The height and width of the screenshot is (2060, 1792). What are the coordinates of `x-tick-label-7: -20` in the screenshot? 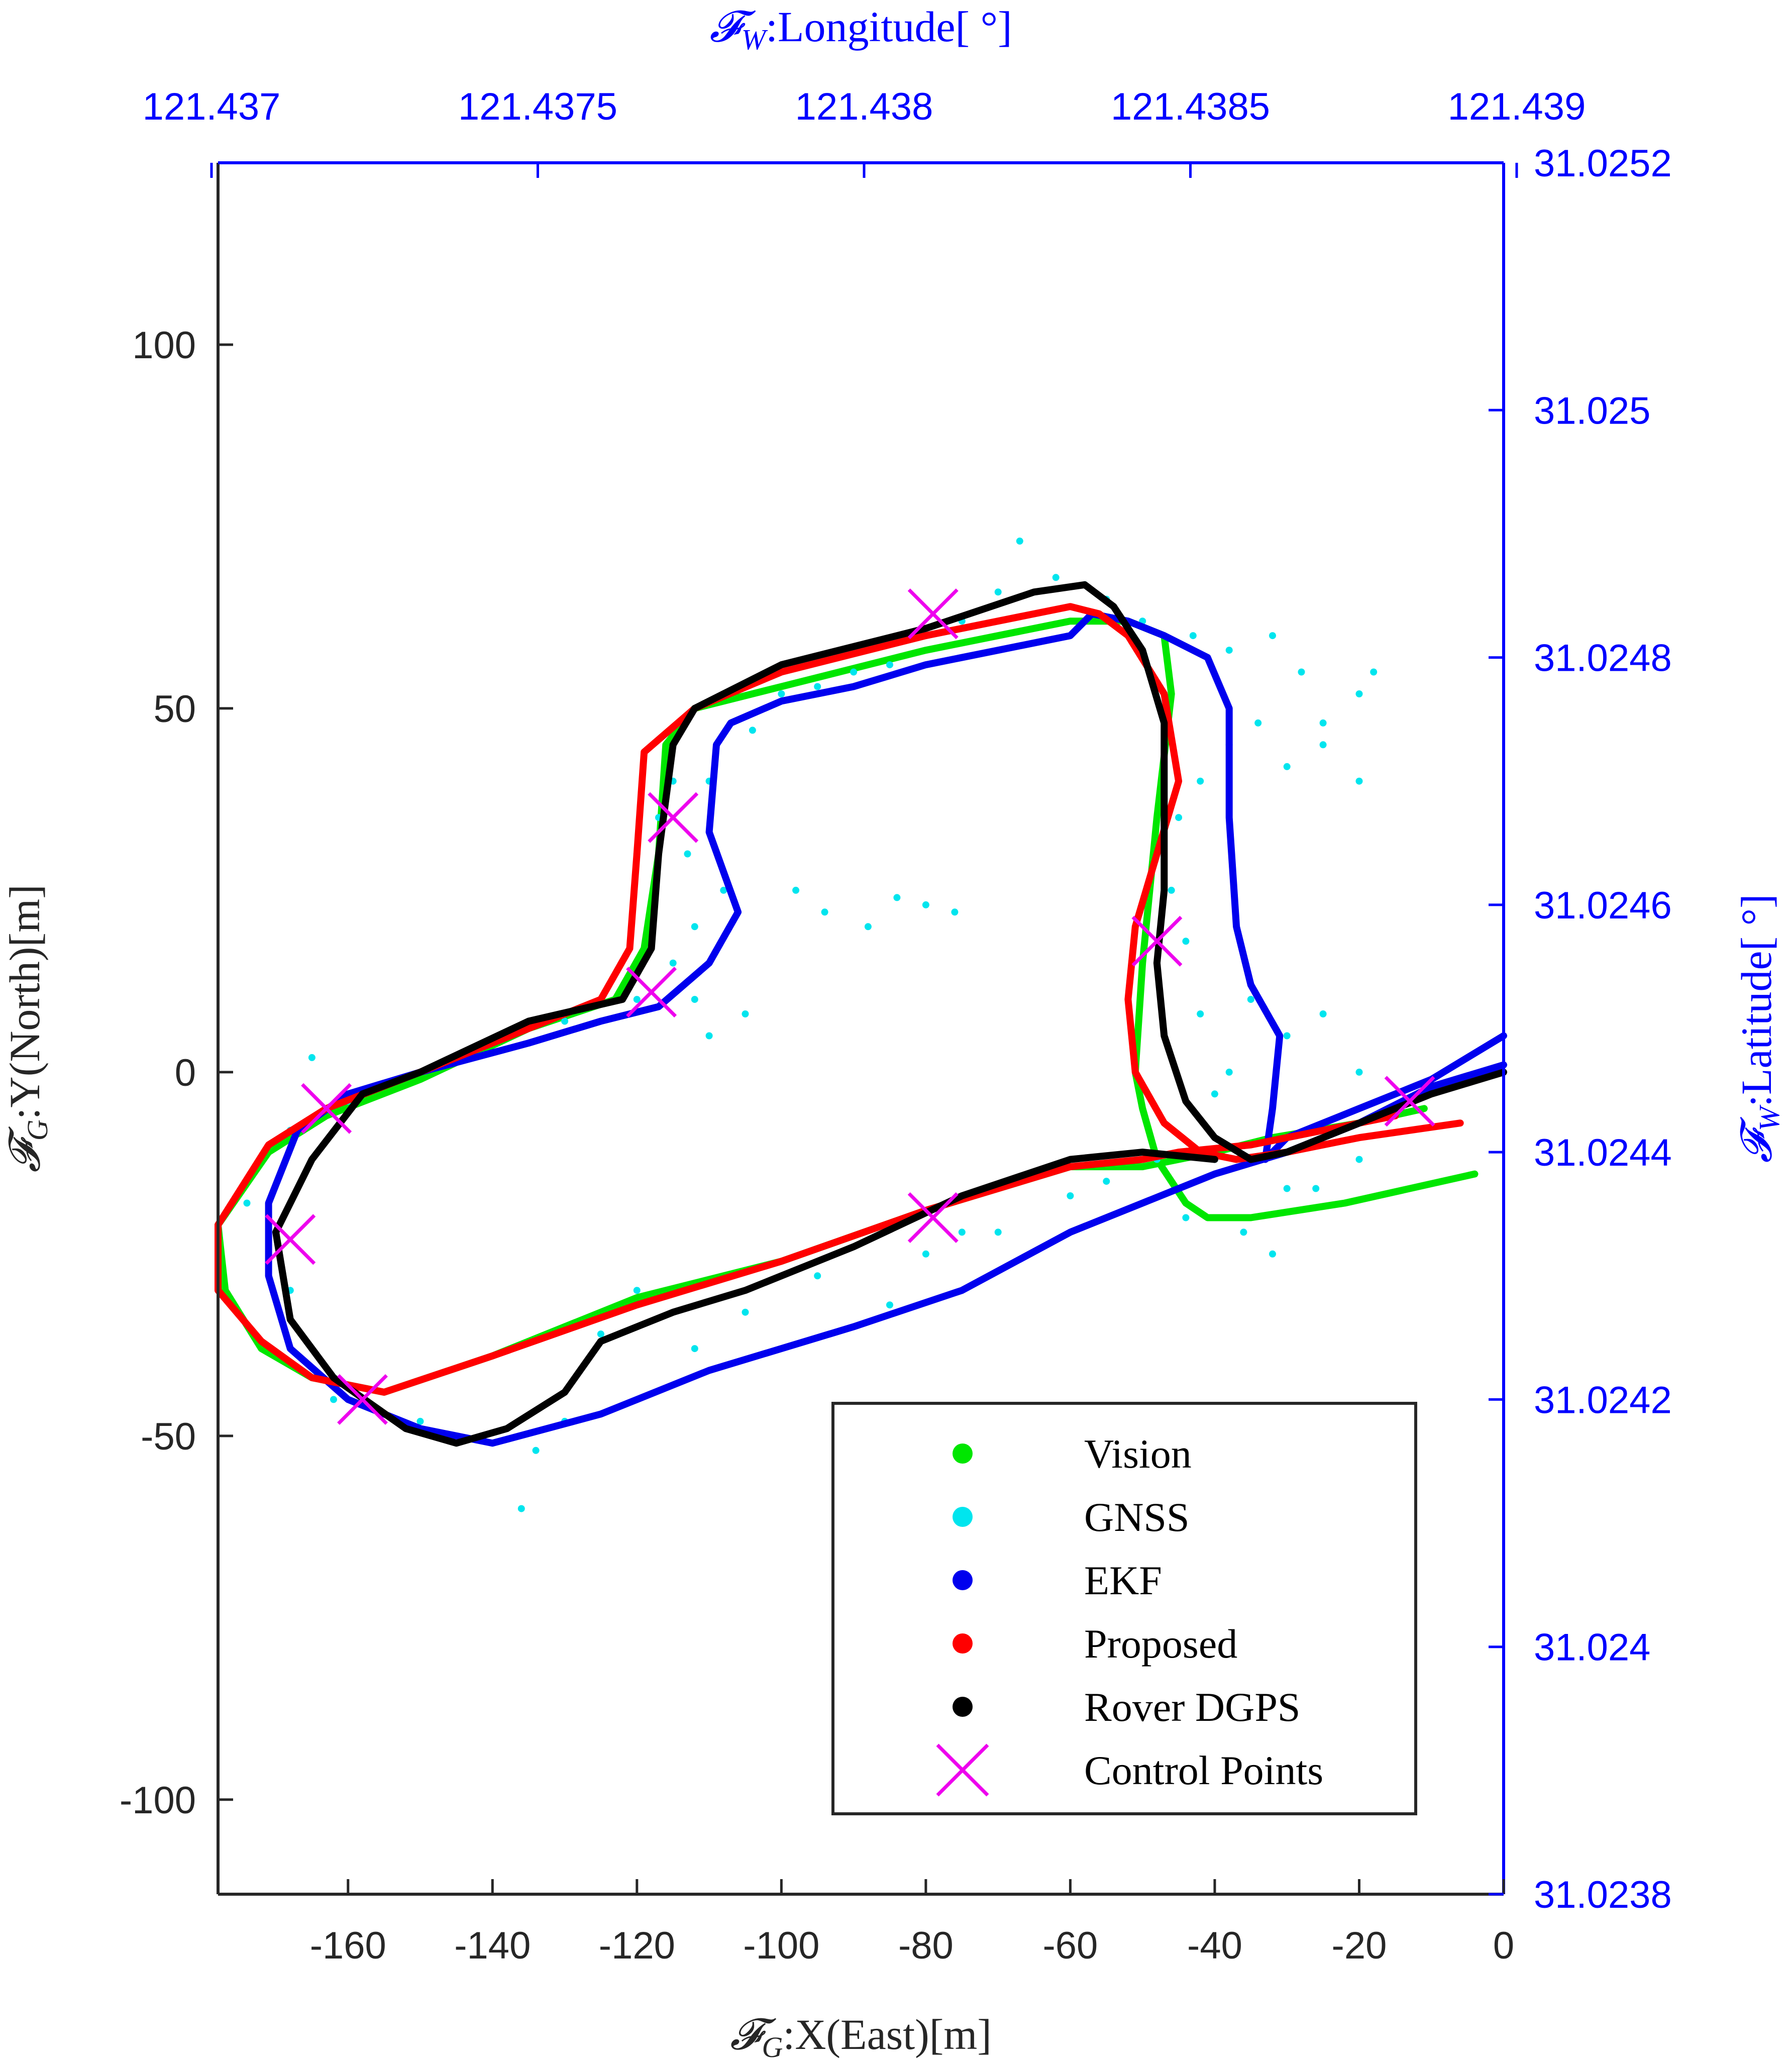 It's located at (1359, 1945).